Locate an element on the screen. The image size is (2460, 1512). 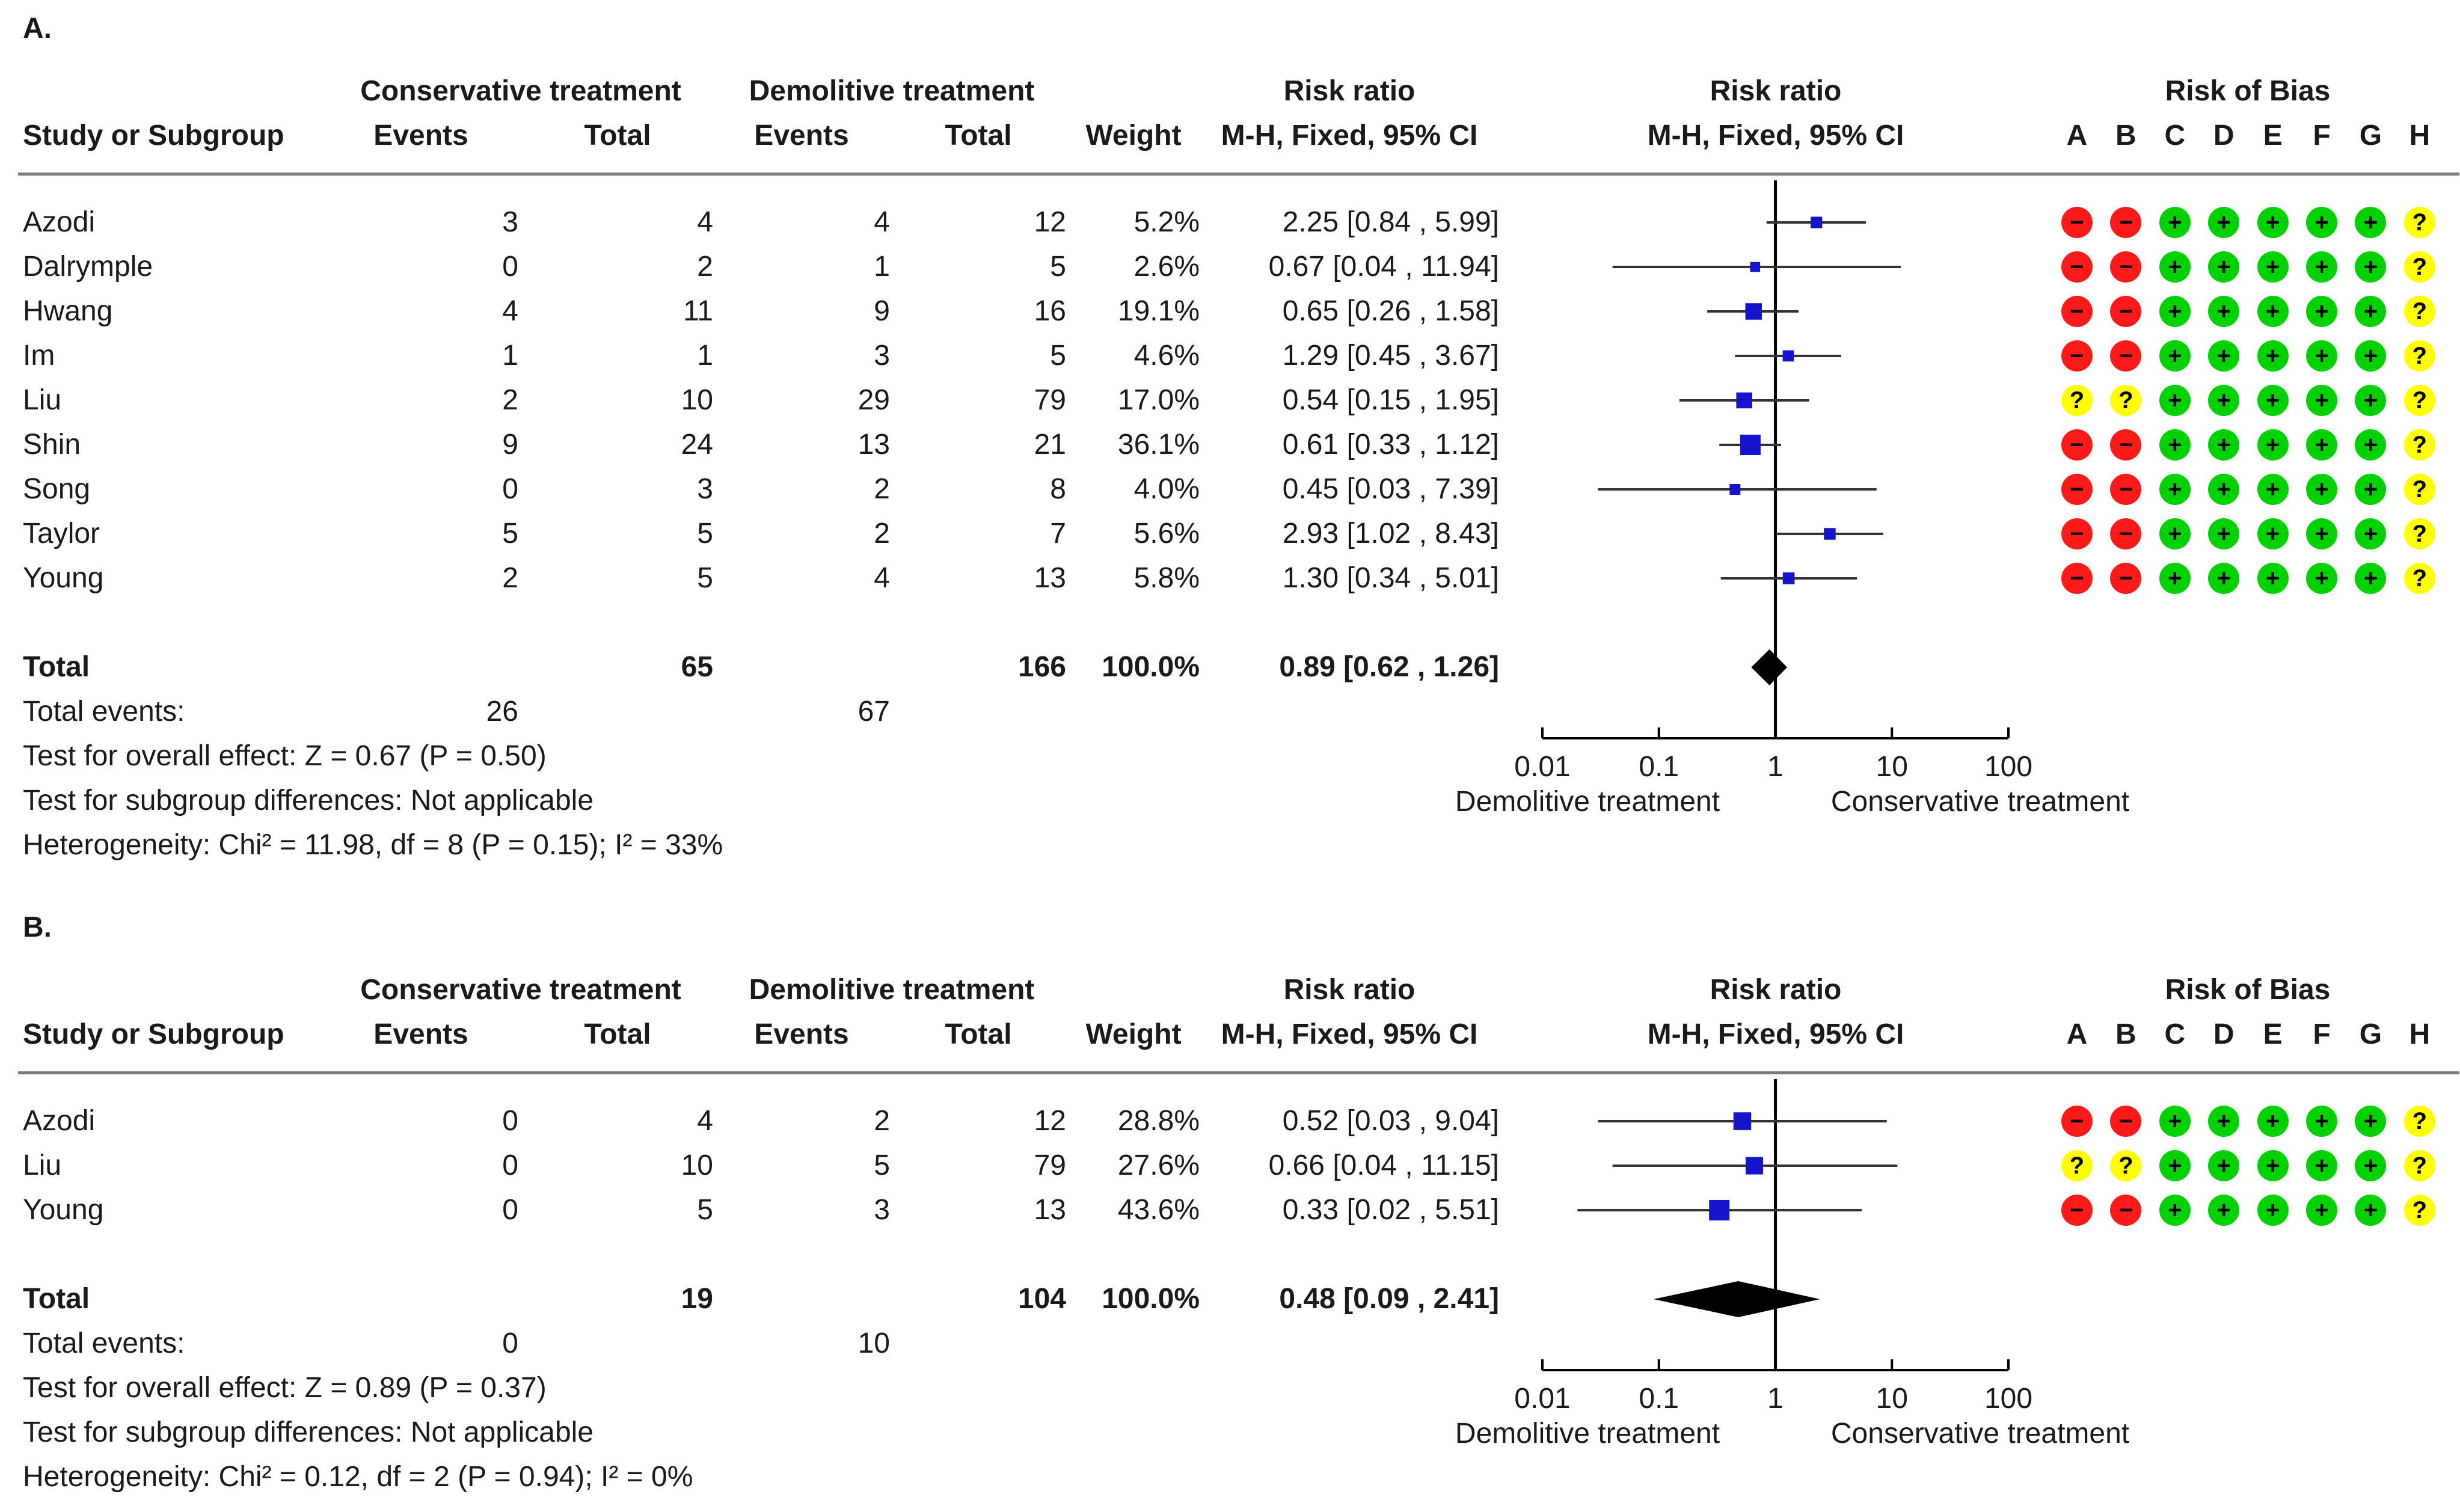
axis-right-label: Conservative treatment is located at coordinates (1980, 1433).